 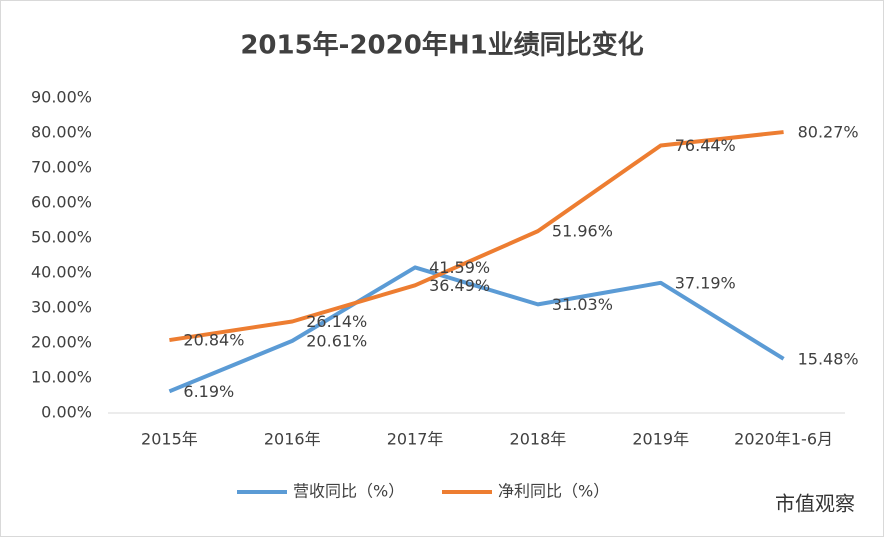 What do you see at coordinates (783, 439) in the screenshot?
I see `x-tick-label: 2020年1-6月` at bounding box center [783, 439].